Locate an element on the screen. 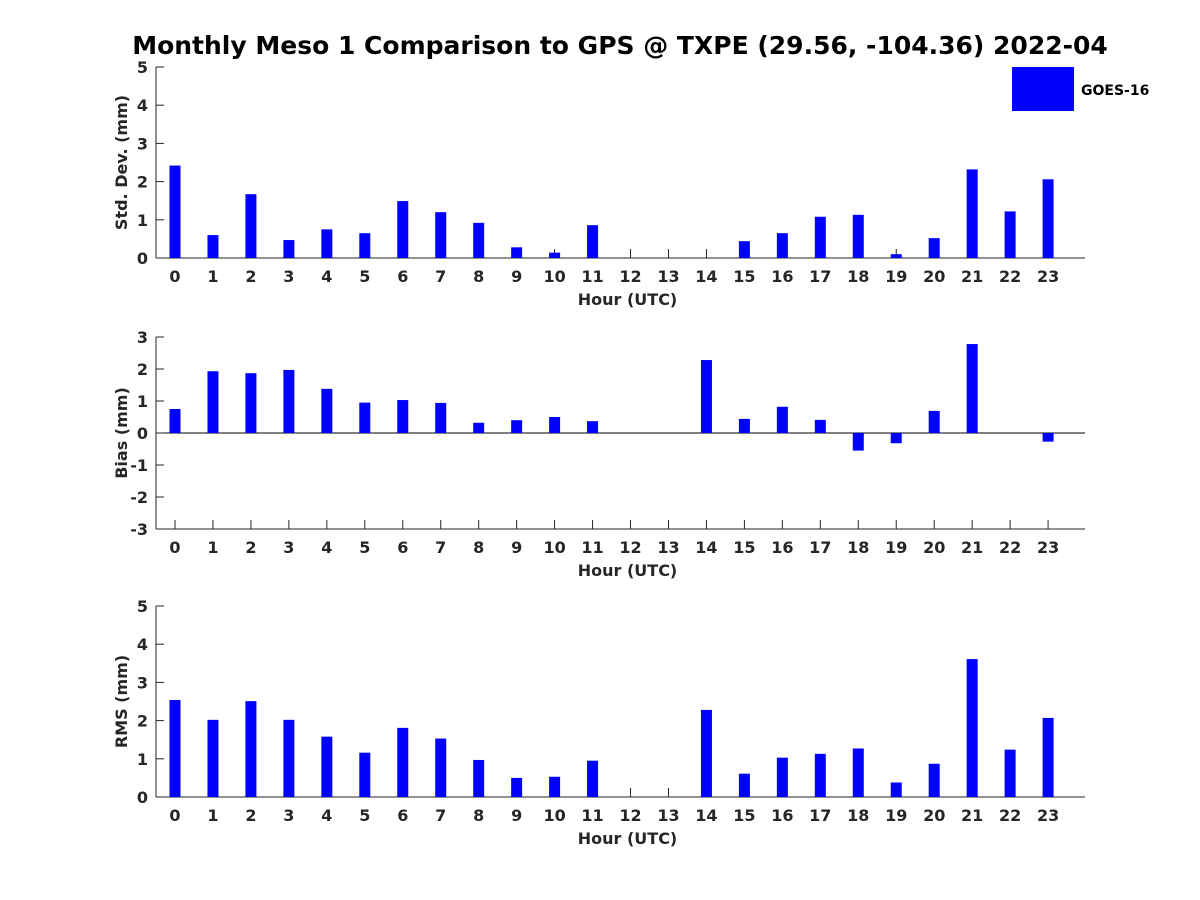 The width and height of the screenshot is (1200, 900). x-tick-label: 14 is located at coordinates (706, 276).